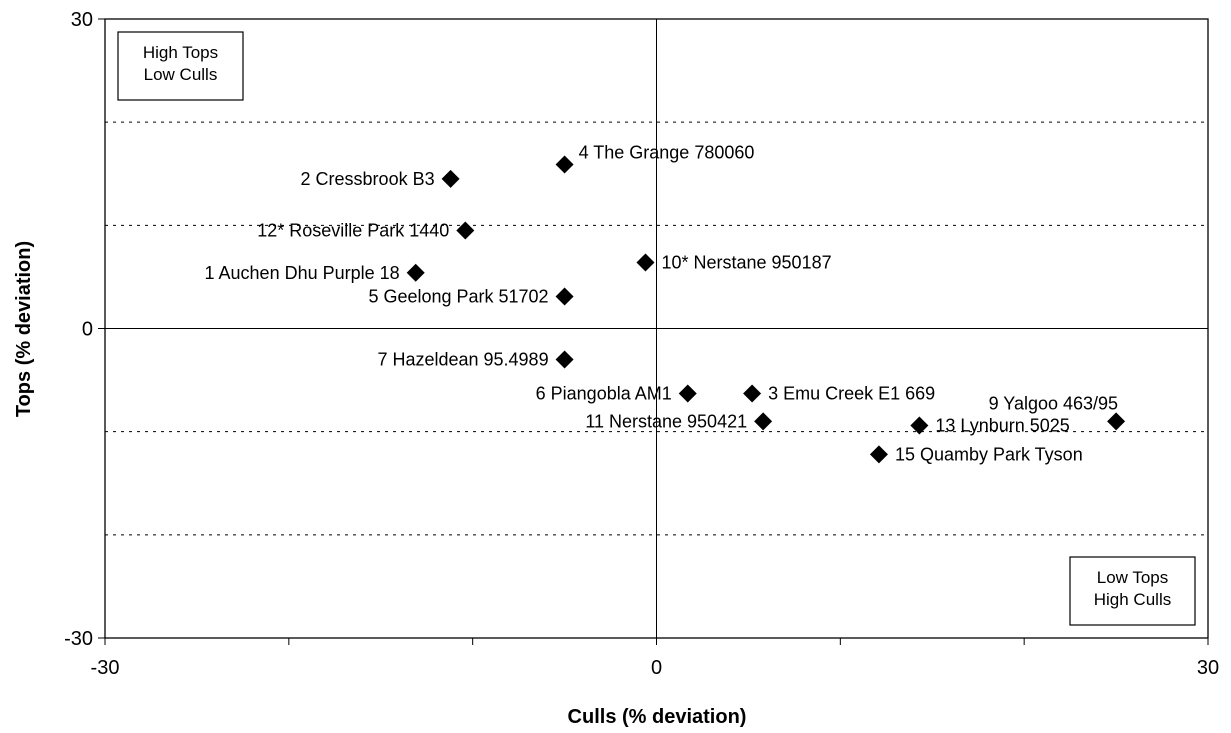 The image size is (1231, 733). Describe the element at coordinates (181, 74) in the screenshot. I see `annotation-text: Low Culls` at that location.